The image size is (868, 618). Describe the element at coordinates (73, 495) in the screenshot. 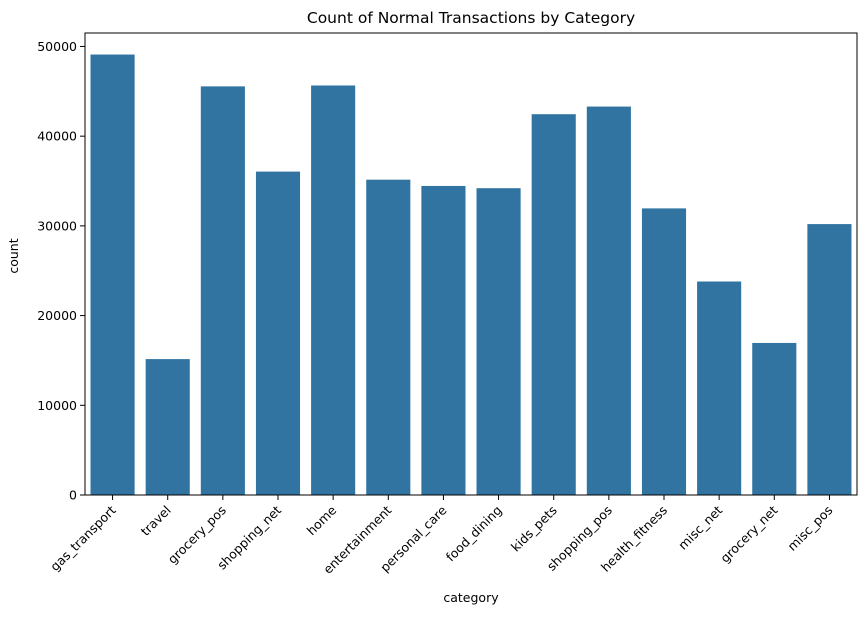

I see `y-tick-label: 0` at that location.